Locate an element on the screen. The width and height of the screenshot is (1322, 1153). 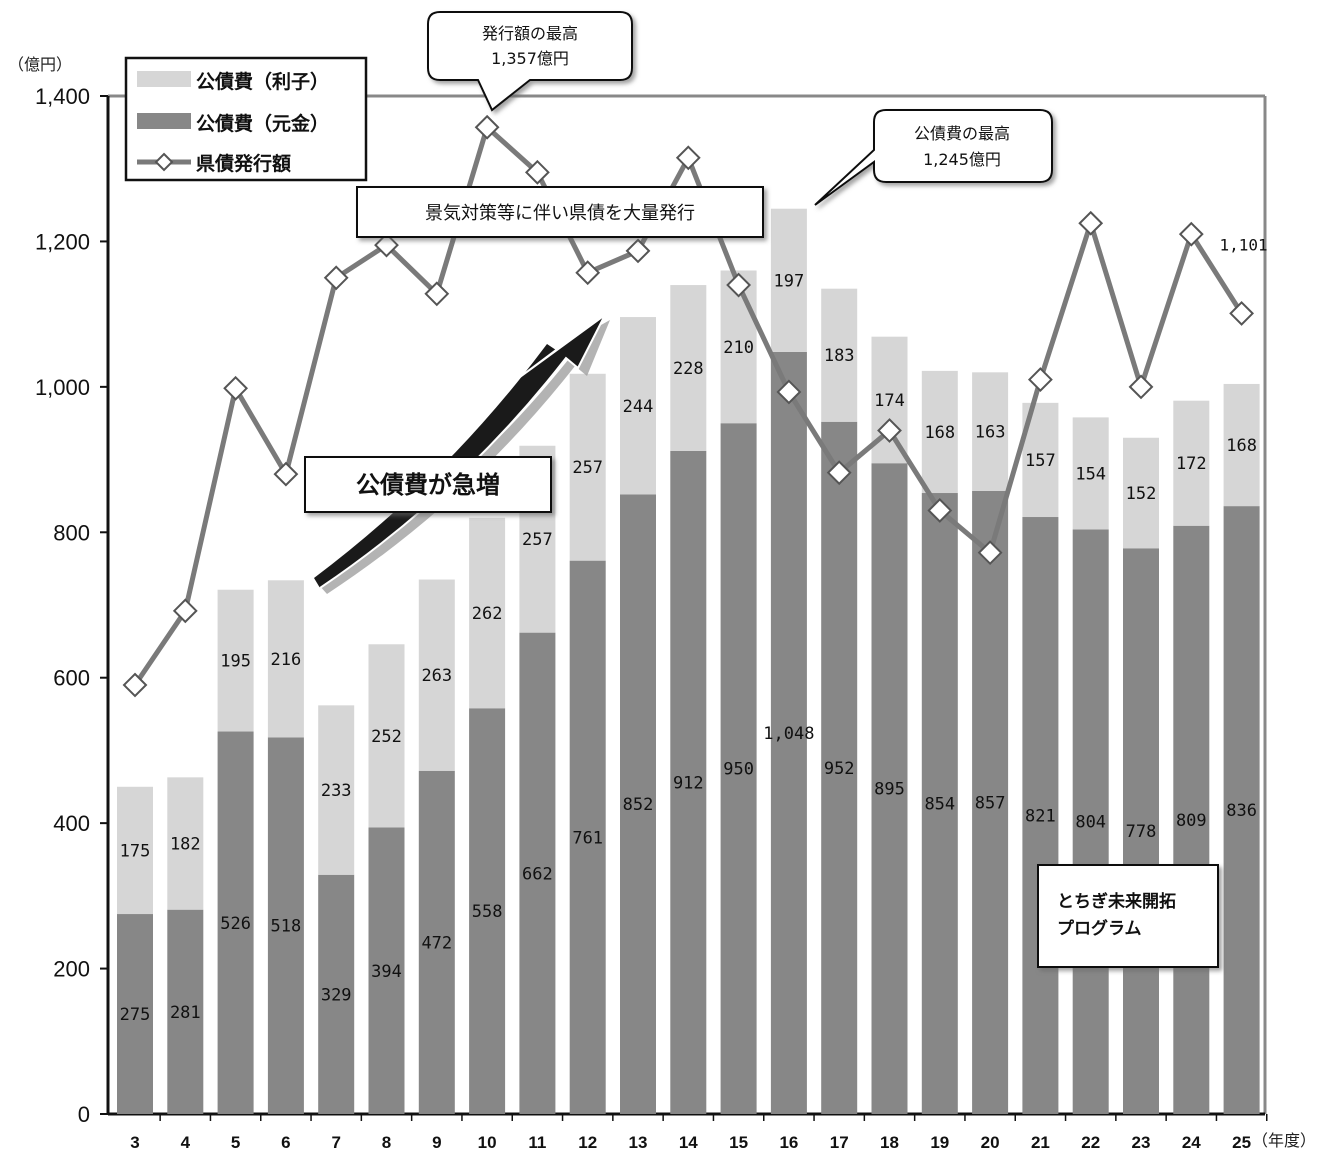
y-axis-ticks: 0 200 400 600 800 1,000 1,200 1,400 is located at coordinates (71, 605).